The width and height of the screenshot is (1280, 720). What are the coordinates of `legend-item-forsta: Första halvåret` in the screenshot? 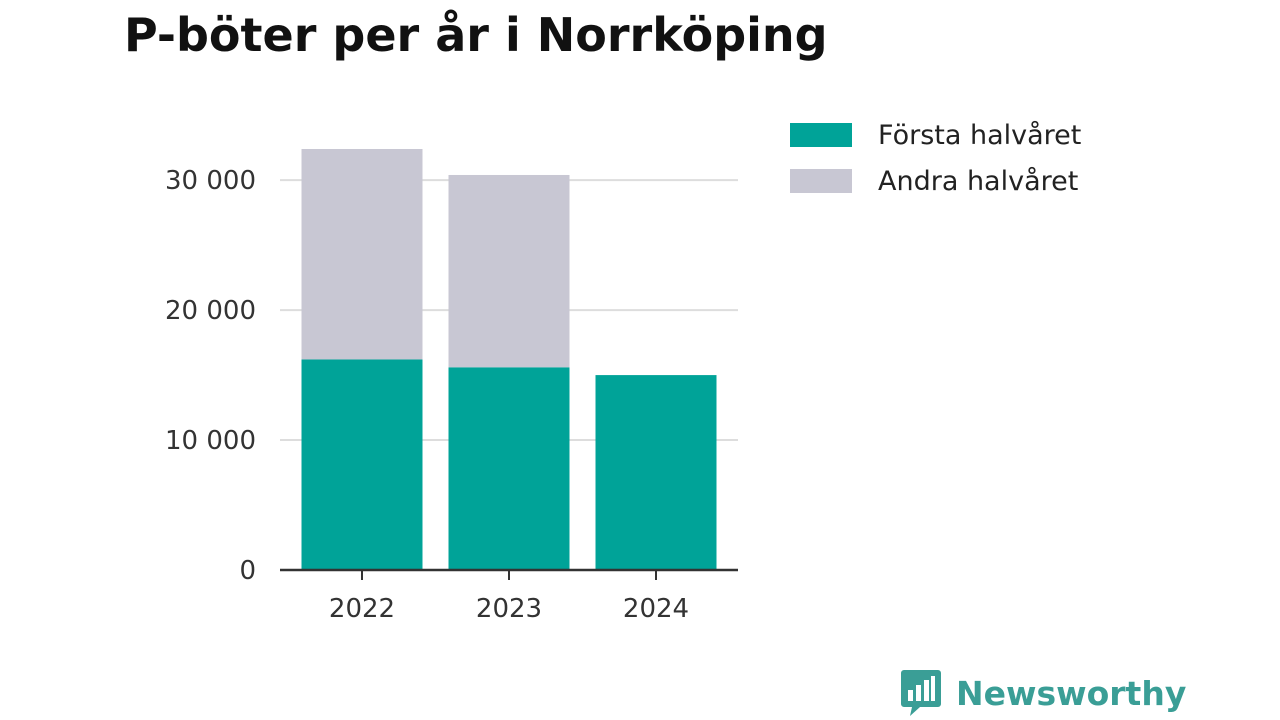 It's located at (935, 135).